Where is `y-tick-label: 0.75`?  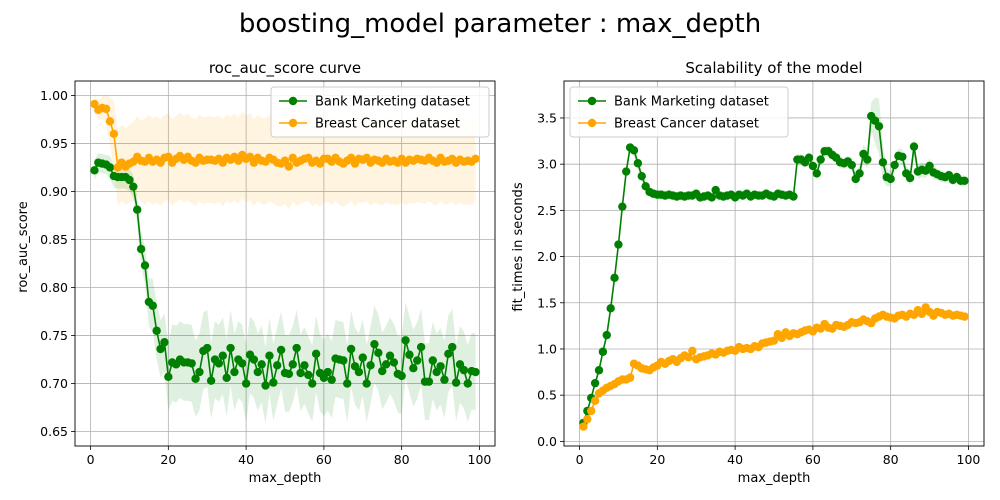 y-tick-label: 0.75 is located at coordinates (54, 335).